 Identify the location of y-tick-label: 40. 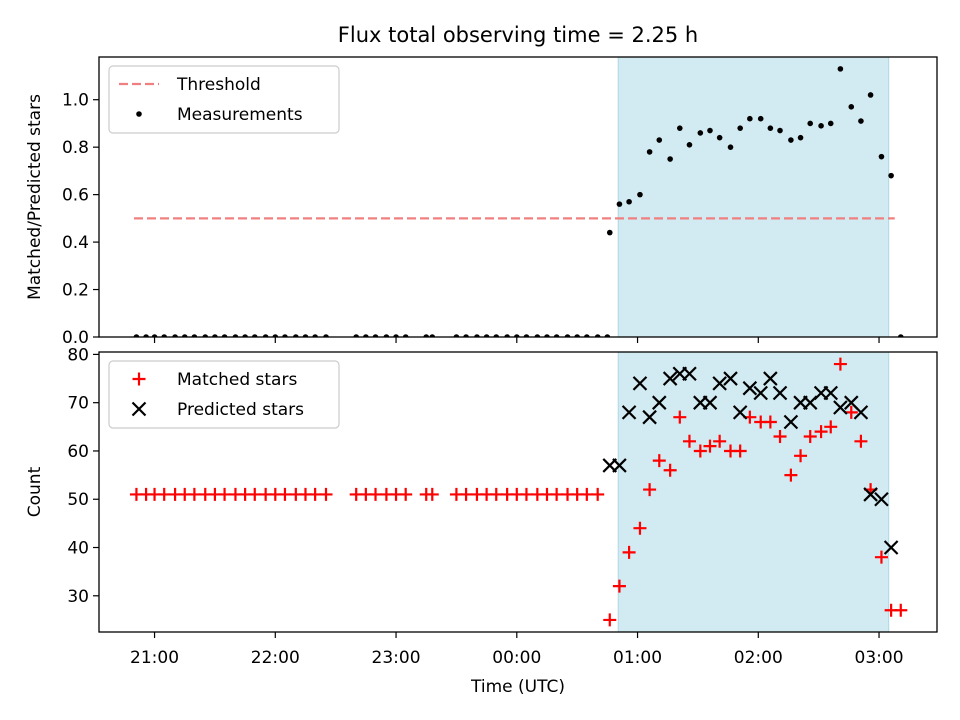
(78, 549).